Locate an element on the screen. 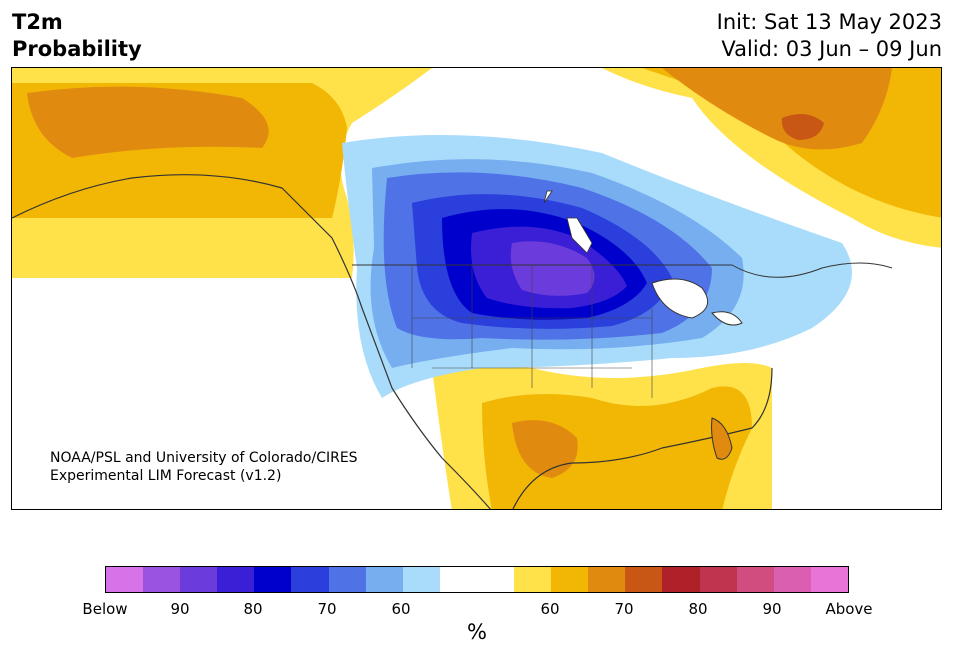 This screenshot has width=953, height=659. map-title: T2m Probability is located at coordinates (77, 36).